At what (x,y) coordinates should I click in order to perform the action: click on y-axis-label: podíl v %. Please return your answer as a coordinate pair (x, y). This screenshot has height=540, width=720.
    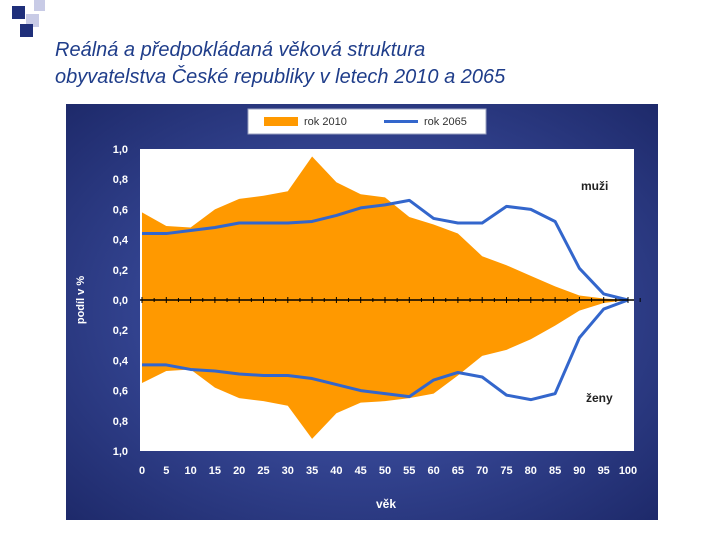
    Looking at the image, I should click on (81, 300).